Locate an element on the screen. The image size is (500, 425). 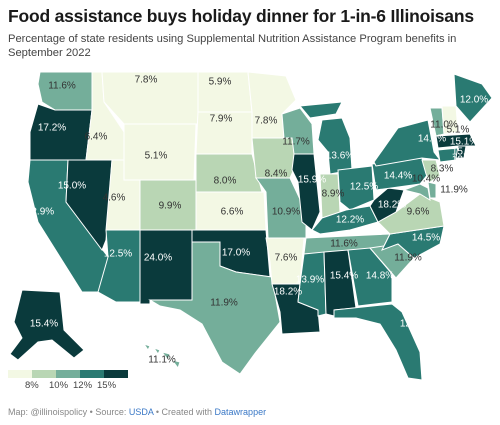
label-MN: 7.8% is located at coordinates (266, 121).